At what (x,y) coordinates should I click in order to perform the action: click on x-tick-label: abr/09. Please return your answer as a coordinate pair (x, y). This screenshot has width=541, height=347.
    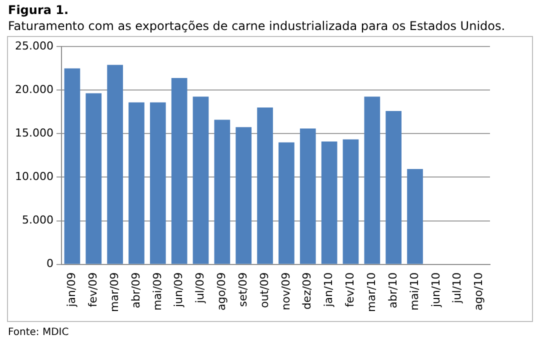
    Looking at the image, I should click on (135, 290).